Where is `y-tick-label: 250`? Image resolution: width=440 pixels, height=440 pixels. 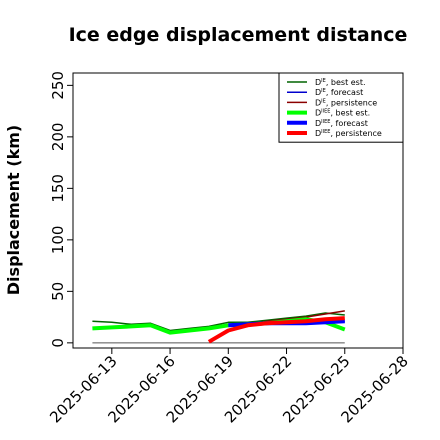
y-tick-label: 250 is located at coordinates (58, 85).